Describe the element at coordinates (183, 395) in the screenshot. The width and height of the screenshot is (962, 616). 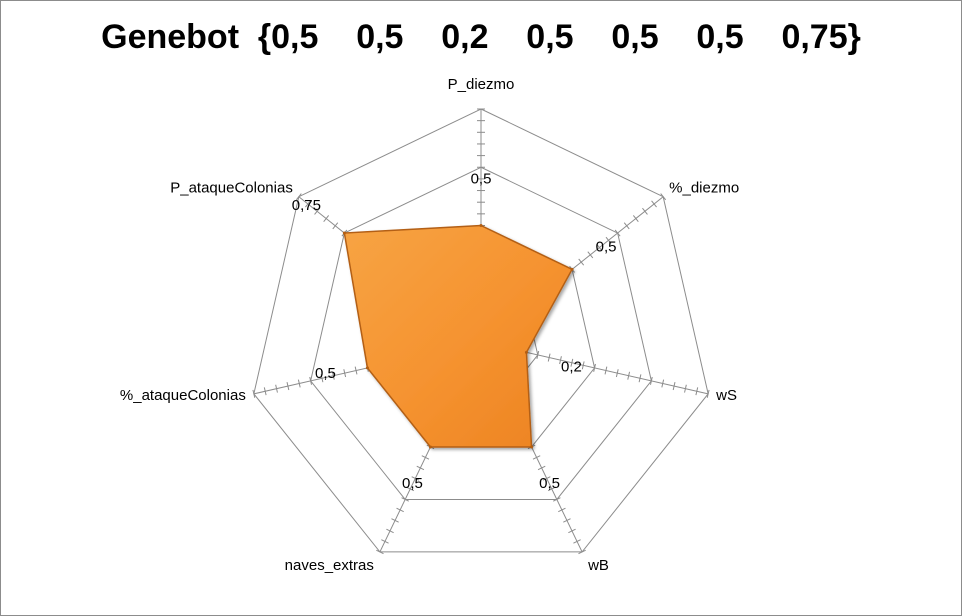
I see `axis-label: %_ataqueColonias` at that location.